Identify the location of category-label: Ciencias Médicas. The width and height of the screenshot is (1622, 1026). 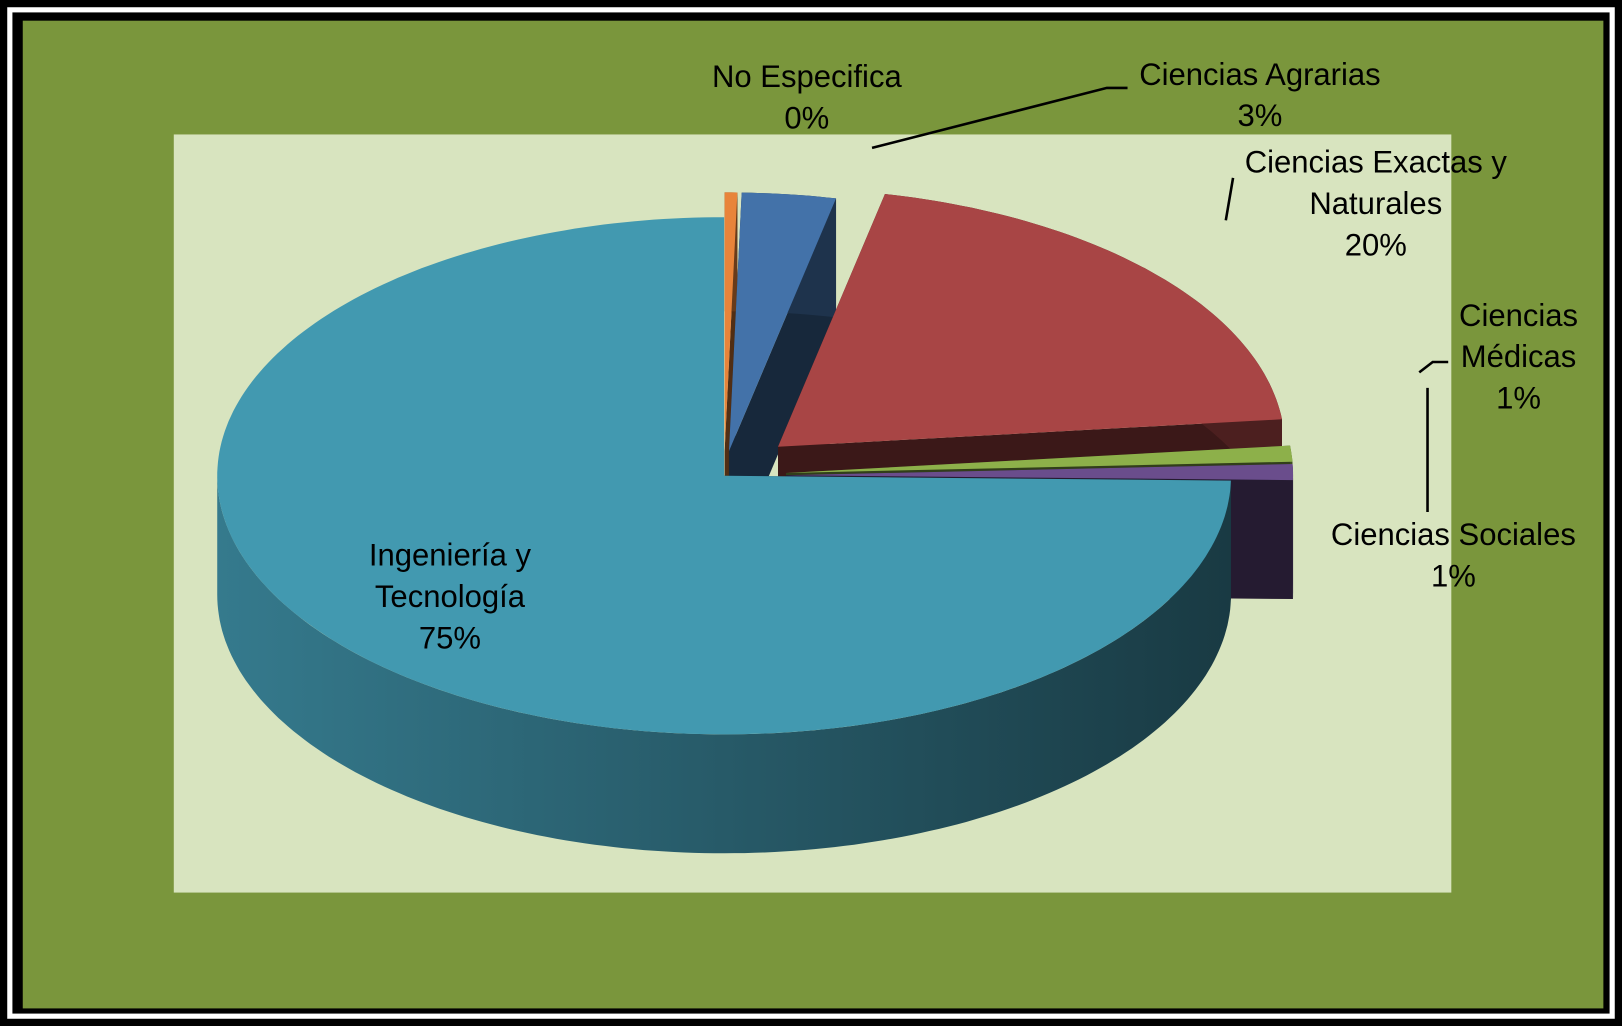
(1519, 336).